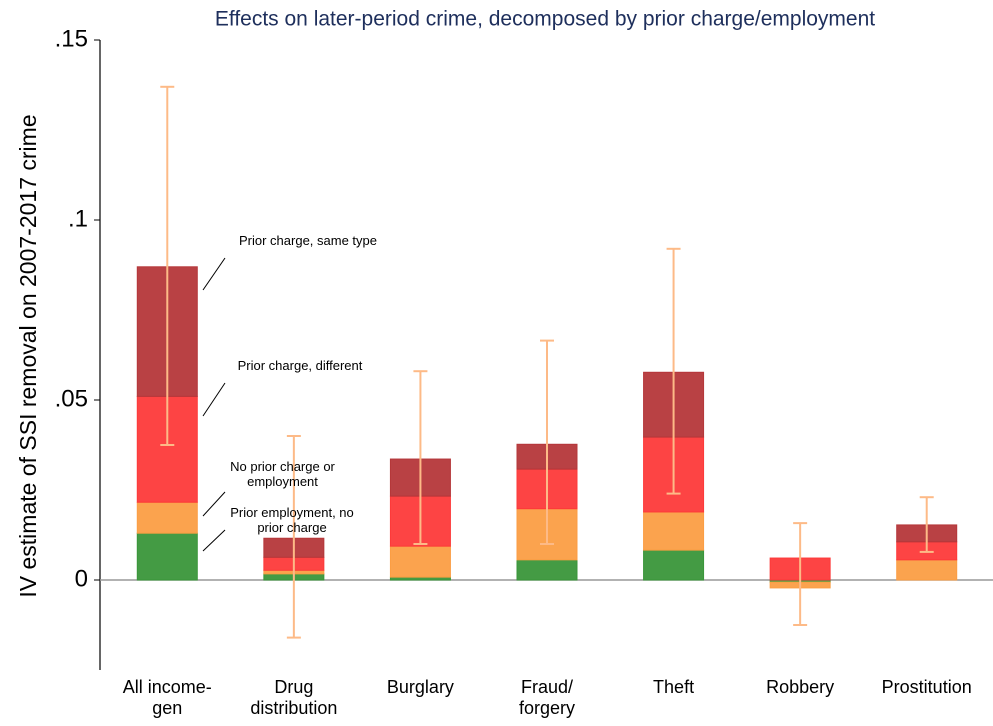  Describe the element at coordinates (294, 697) in the screenshot. I see `x-tick-label: Drug distribution` at that location.